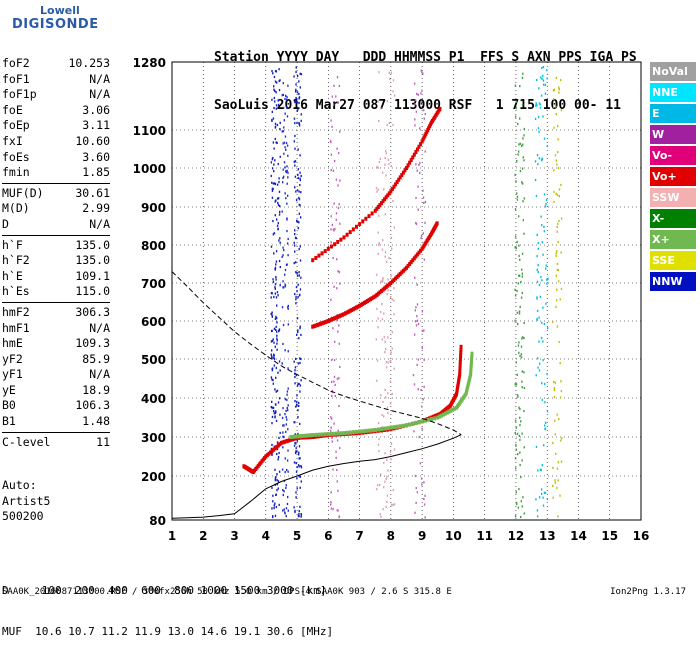 This screenshot has width=700, height=652. What do you see at coordinates (149, 131) in the screenshot?
I see `y-tick-label: 1100` at bounding box center [149, 131].